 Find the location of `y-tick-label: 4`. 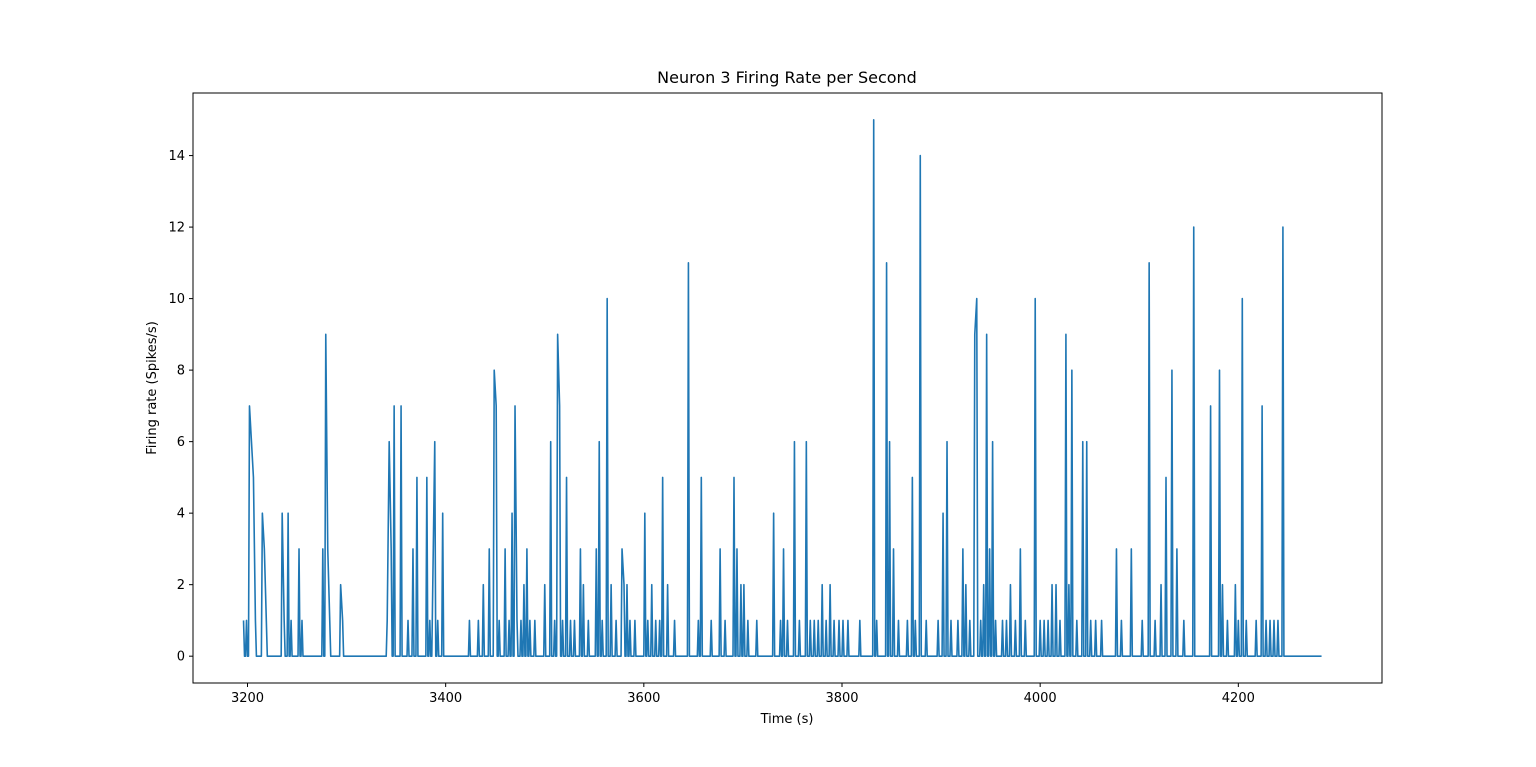

y-tick-label: 4 is located at coordinates (181, 514).